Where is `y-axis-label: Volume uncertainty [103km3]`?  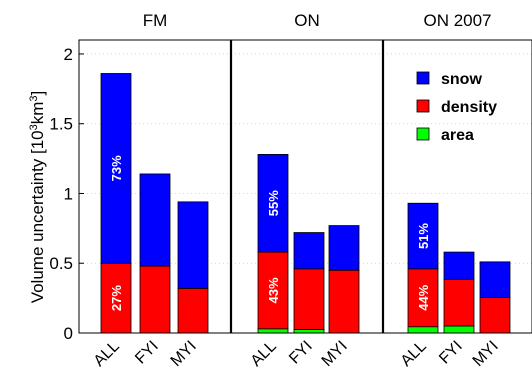 y-axis-label: Volume uncertainty [103km3] is located at coordinates (37, 197).